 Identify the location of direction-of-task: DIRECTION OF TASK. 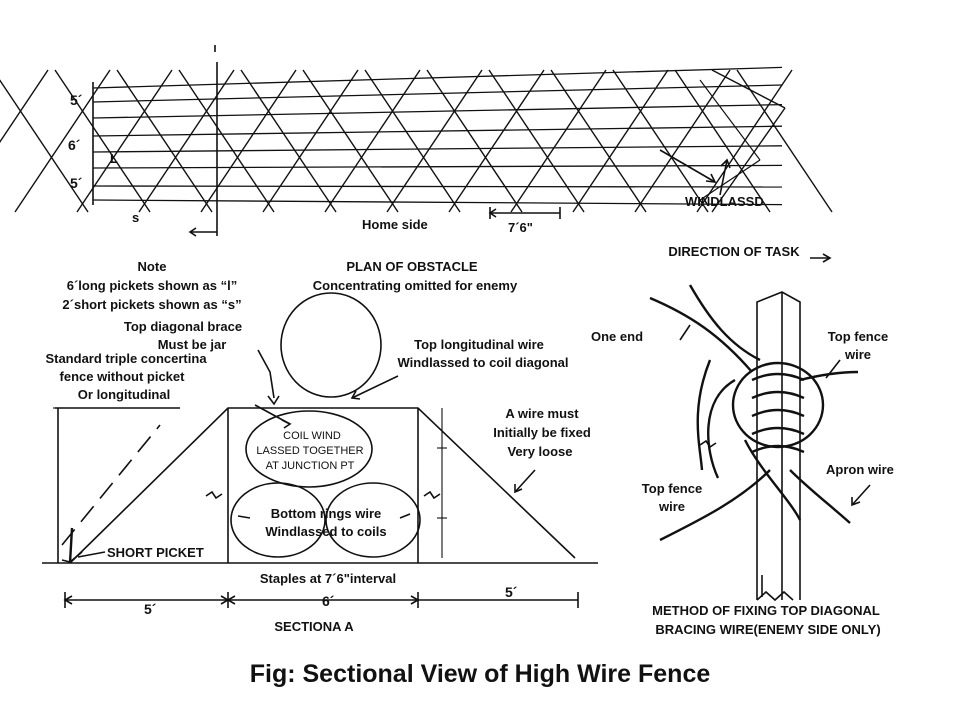
(734, 251).